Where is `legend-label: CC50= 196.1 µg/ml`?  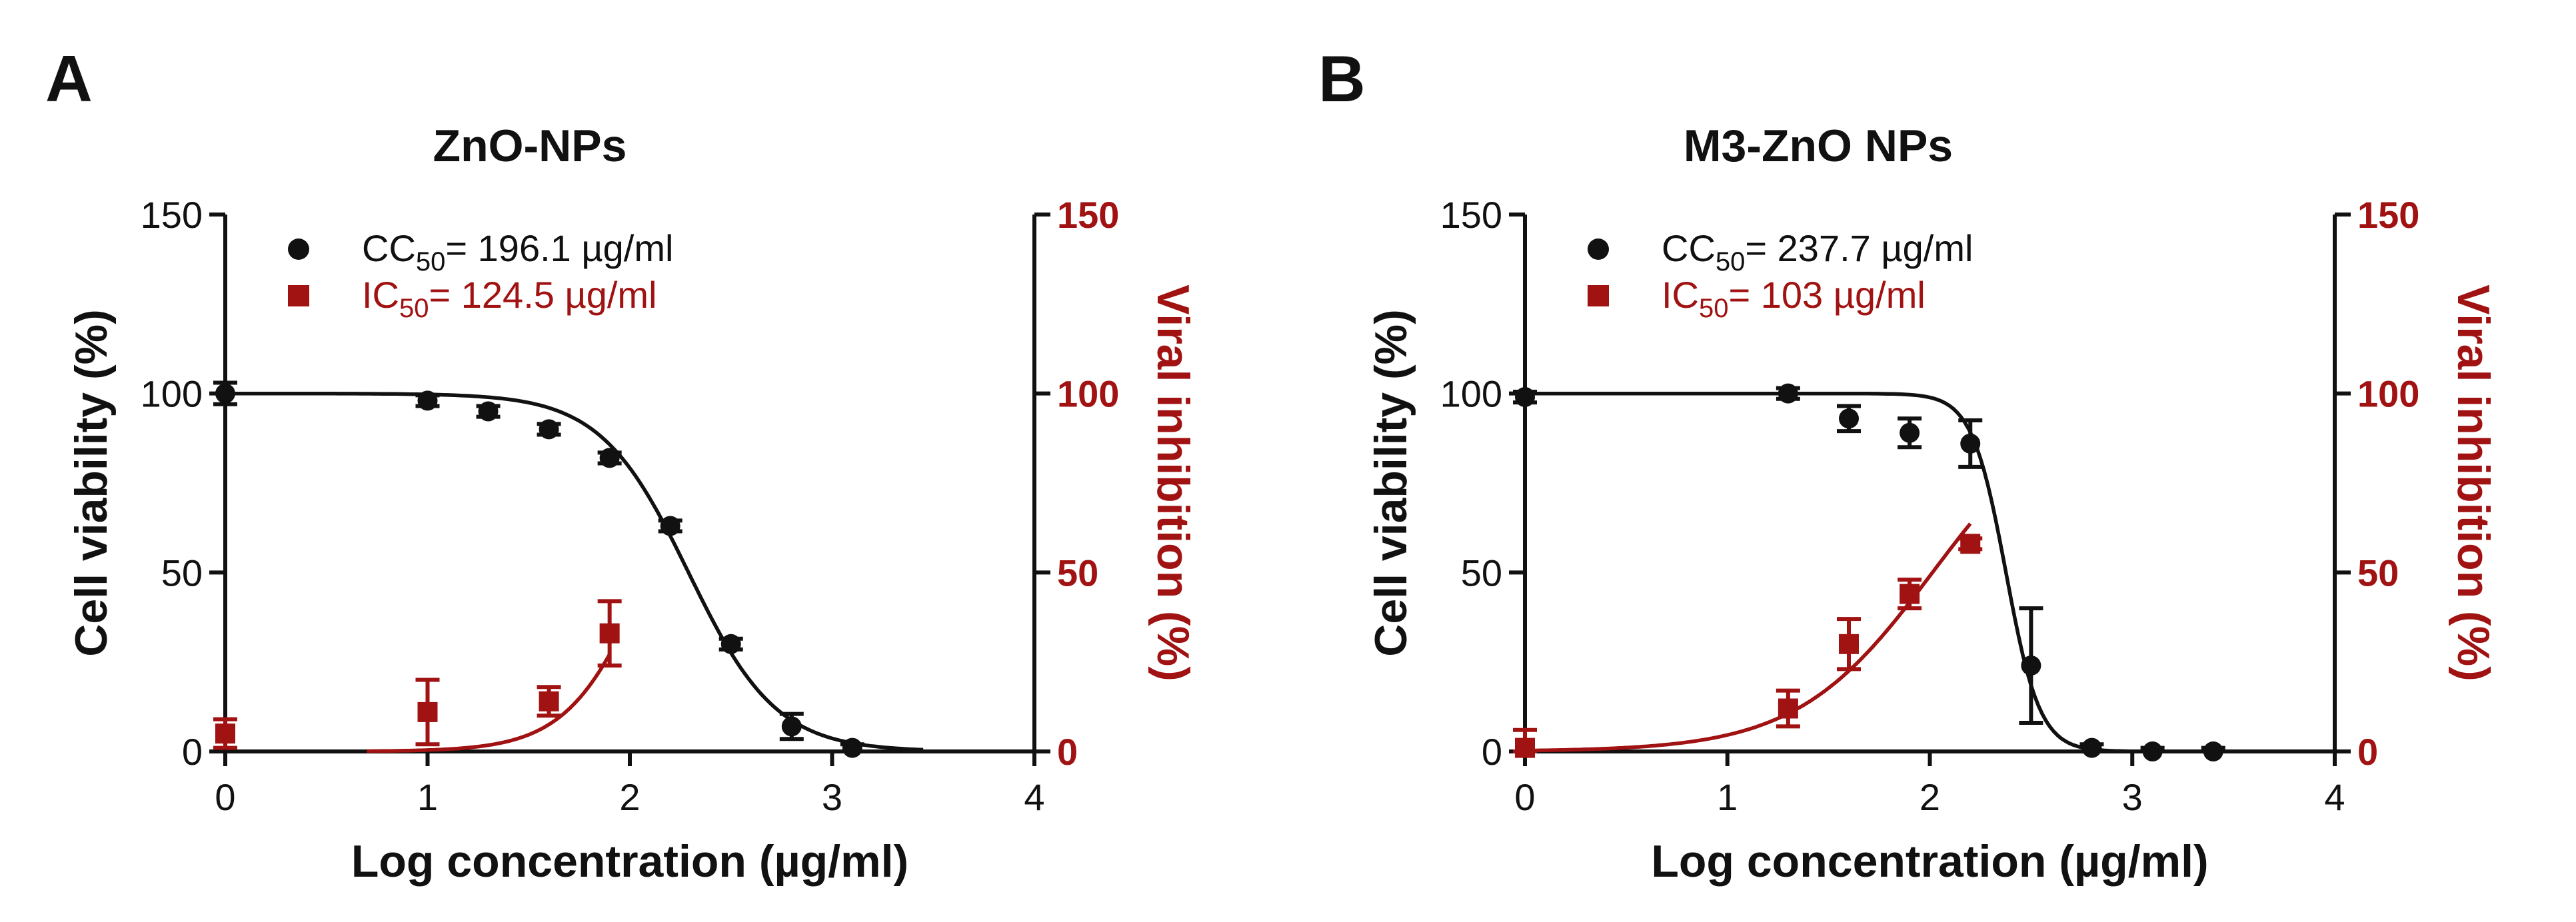 legend-label: CC50= 196.1 µg/ml is located at coordinates (517, 252).